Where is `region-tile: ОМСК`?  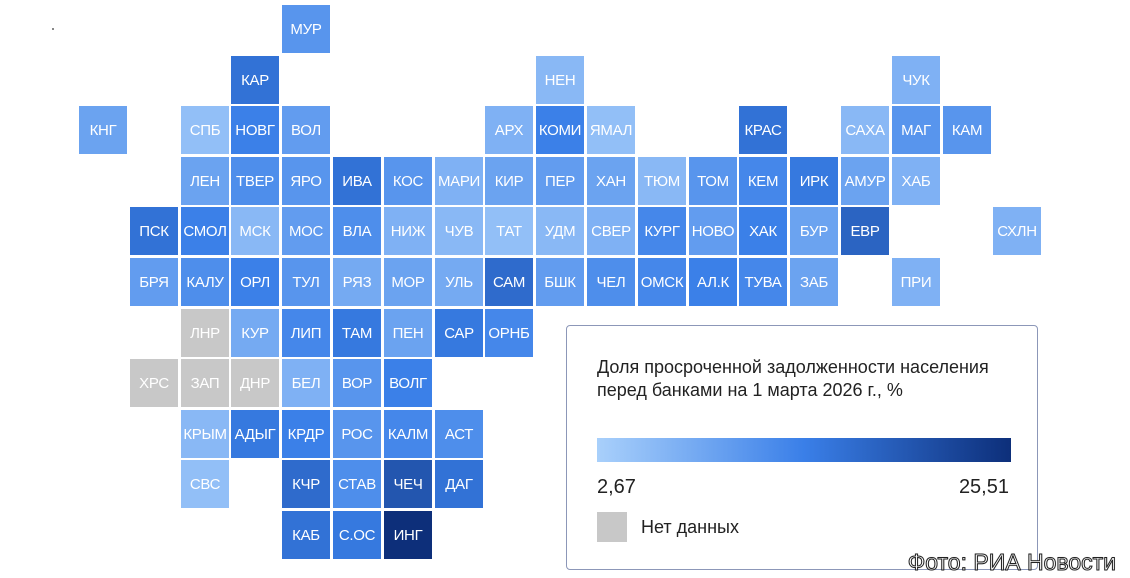 region-tile: ОМСК is located at coordinates (662, 282).